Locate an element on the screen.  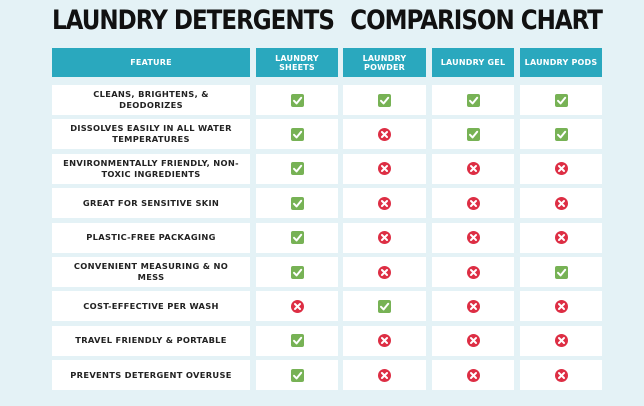
feature-label: CONVENIENT MEASURING & NO MESS is located at coordinates (151, 272).